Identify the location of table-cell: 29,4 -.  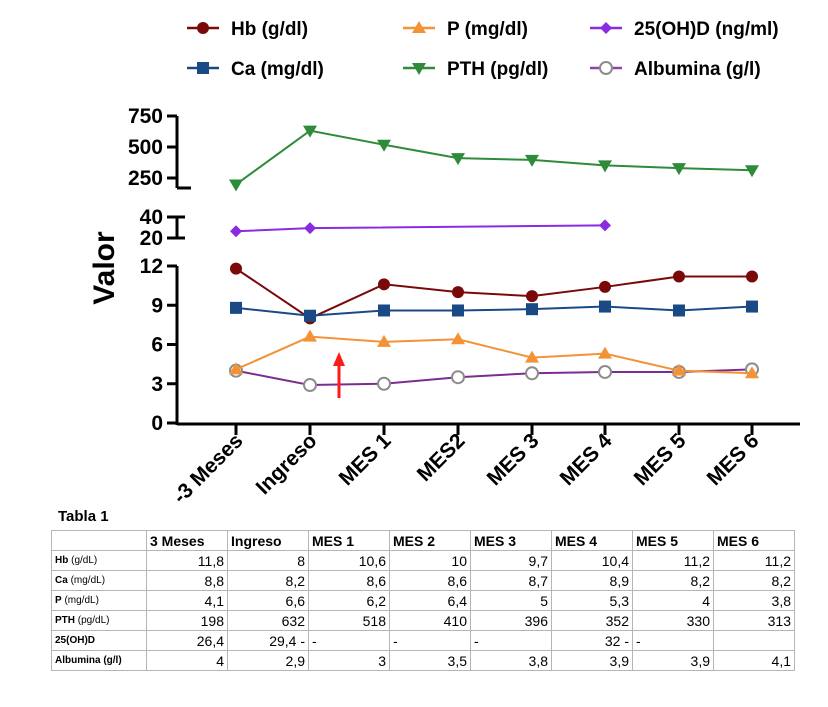
(268, 640).